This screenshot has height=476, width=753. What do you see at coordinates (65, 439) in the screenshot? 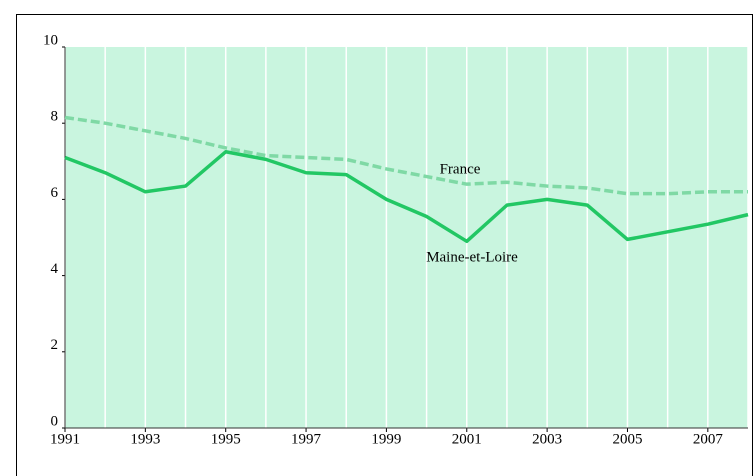
I see `x-tick-label: 1991` at bounding box center [65, 439].